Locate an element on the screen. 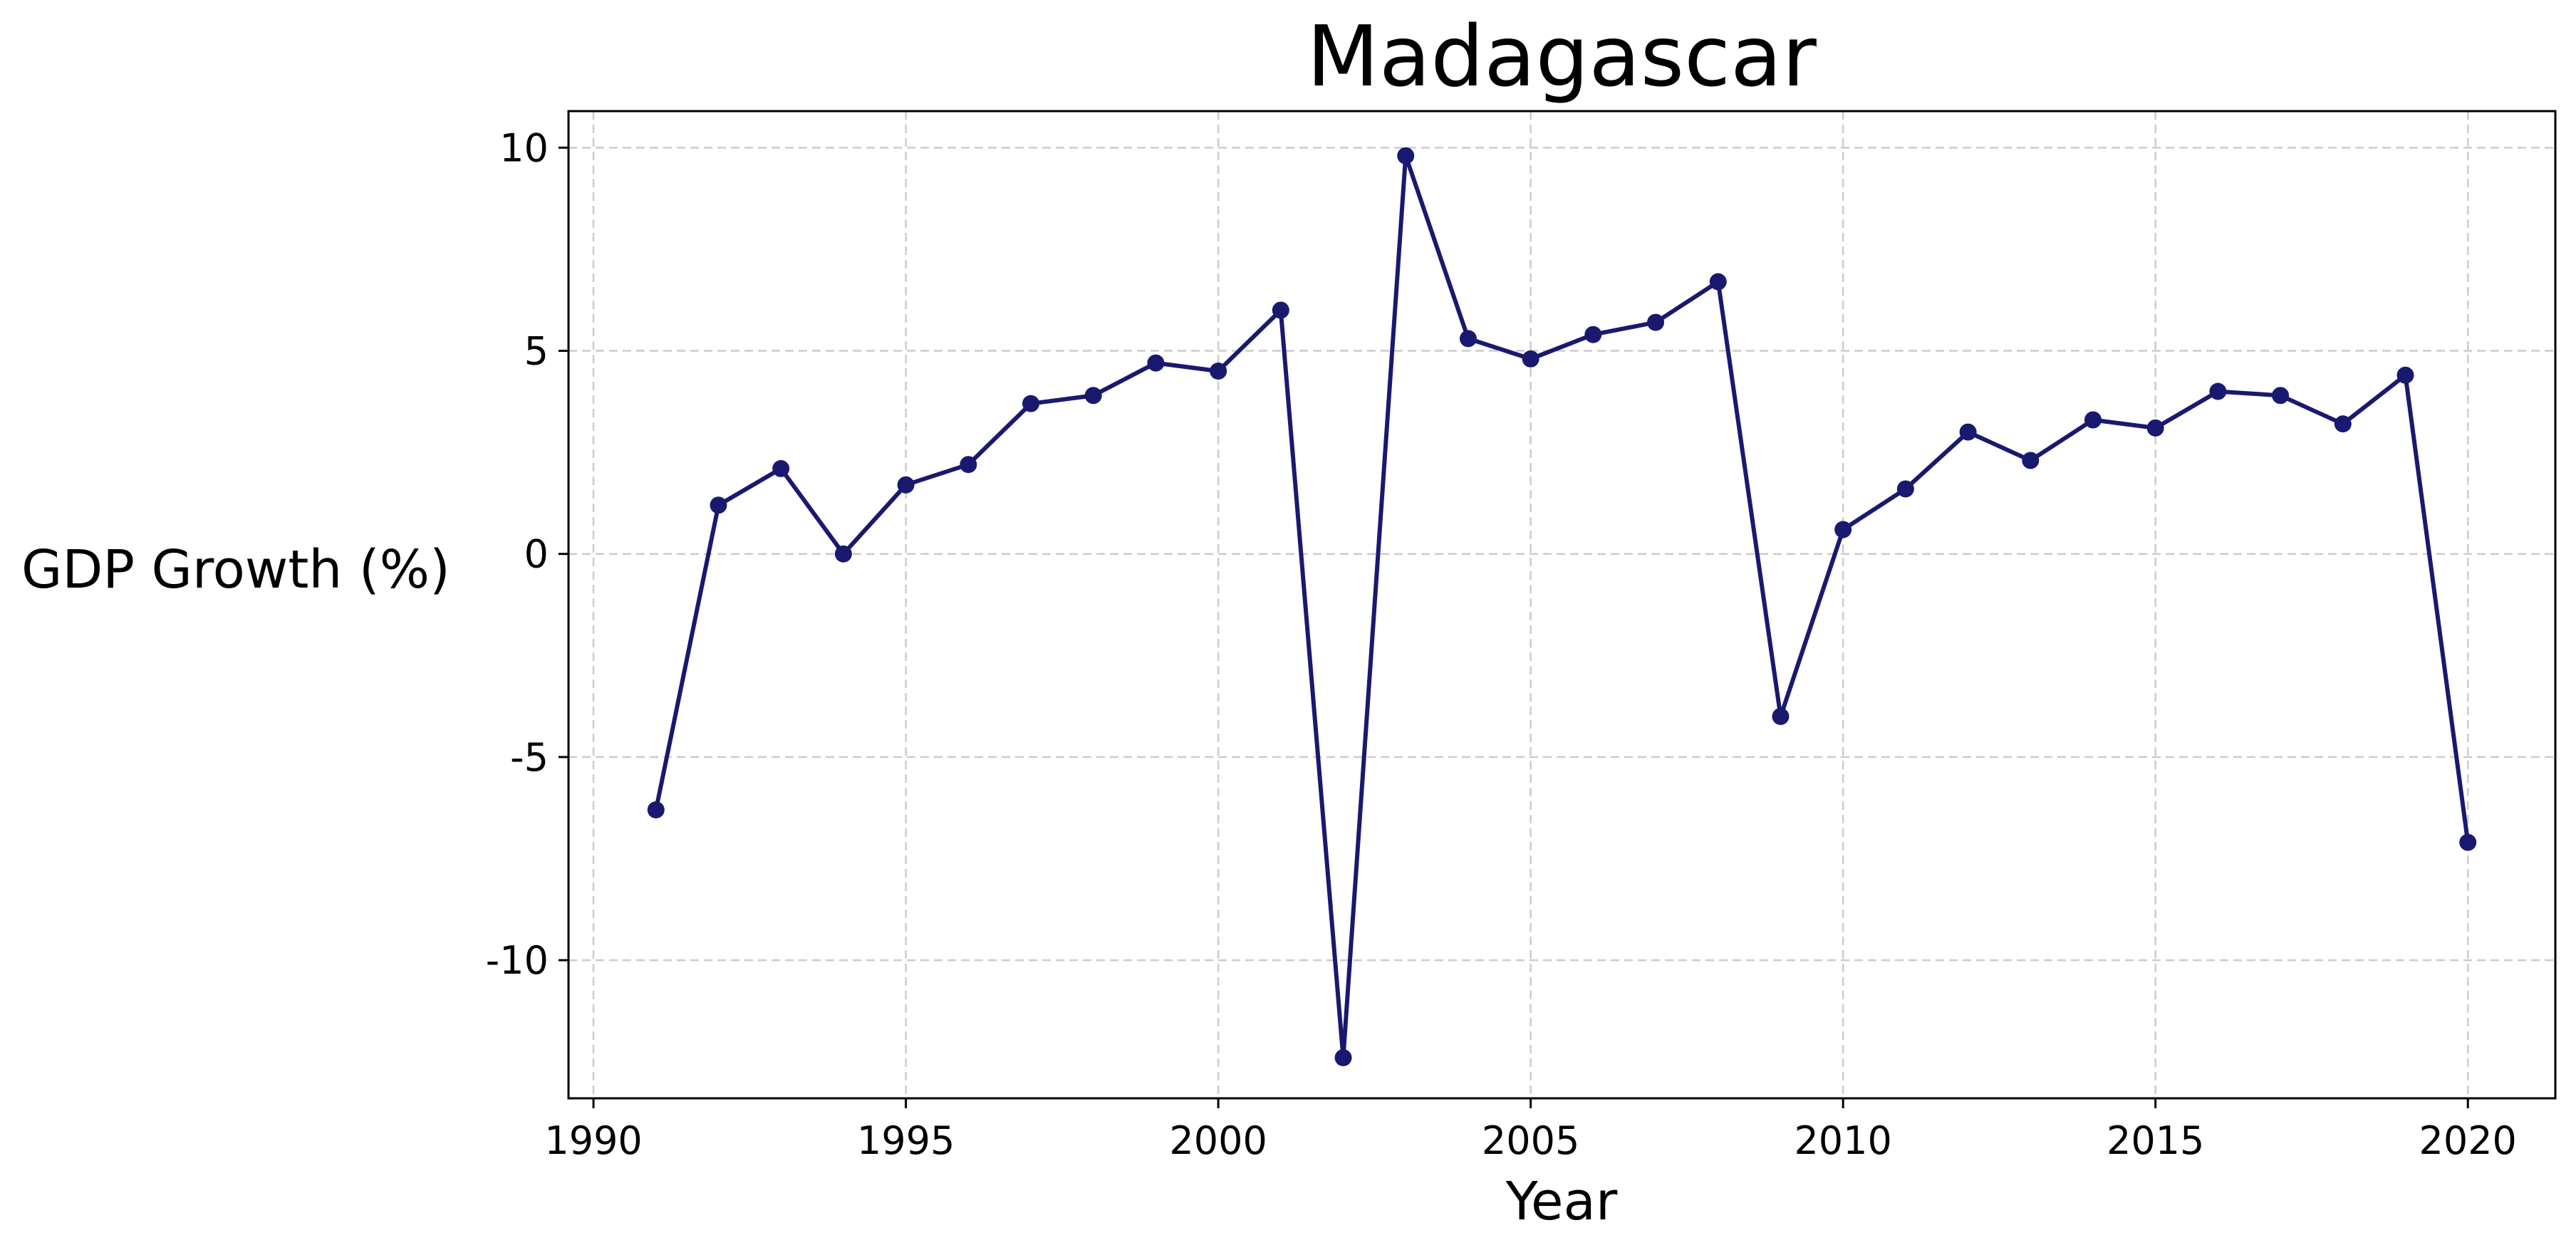  x-tick-label: 1995 is located at coordinates (906, 1140).